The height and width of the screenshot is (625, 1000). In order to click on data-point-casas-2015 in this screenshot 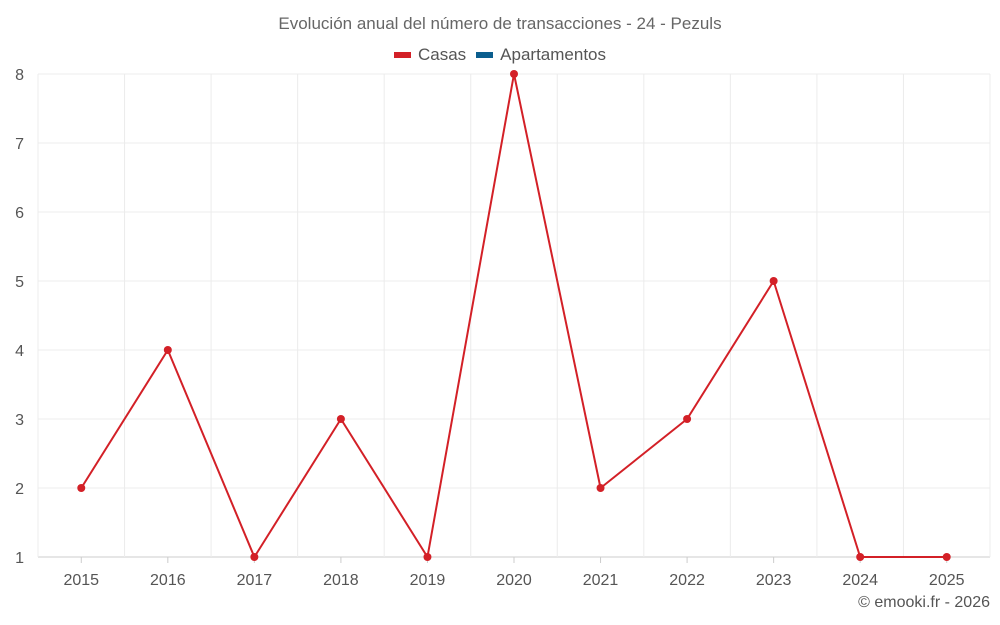, I will do `click(81, 488)`.